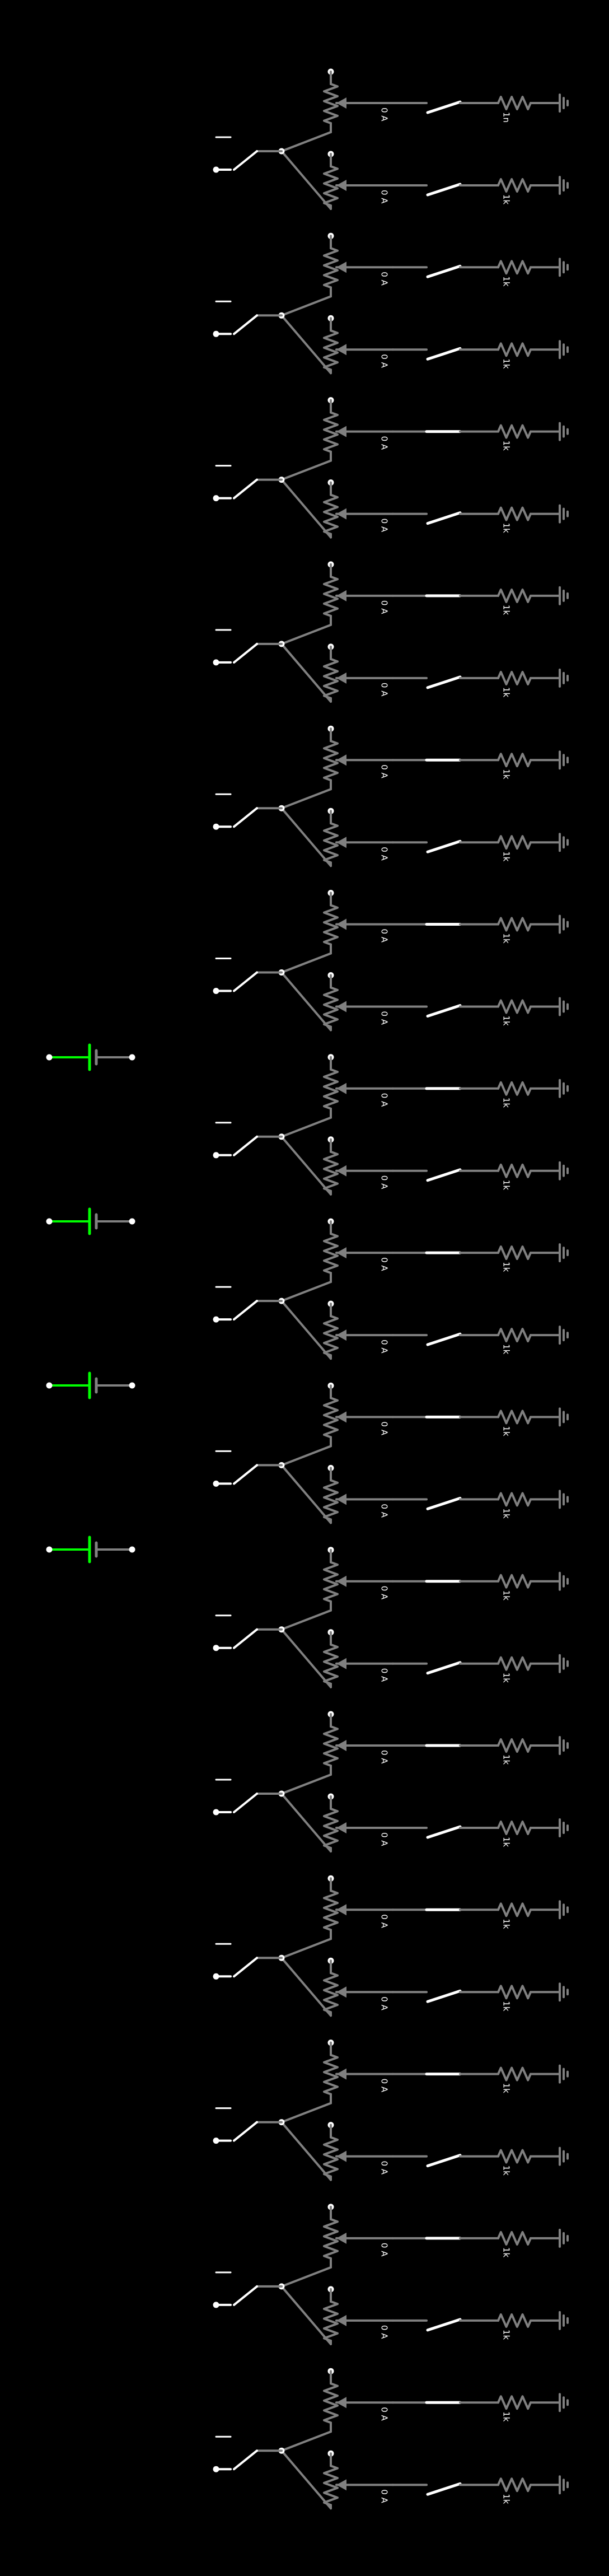 The height and width of the screenshot is (2576, 609). Describe the element at coordinates (444, 107) in the screenshot. I see `switch-upper-open` at that location.